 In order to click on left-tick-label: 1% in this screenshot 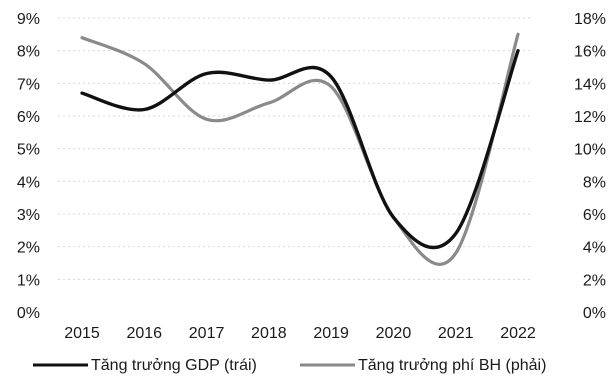, I will do `click(28, 280)`.